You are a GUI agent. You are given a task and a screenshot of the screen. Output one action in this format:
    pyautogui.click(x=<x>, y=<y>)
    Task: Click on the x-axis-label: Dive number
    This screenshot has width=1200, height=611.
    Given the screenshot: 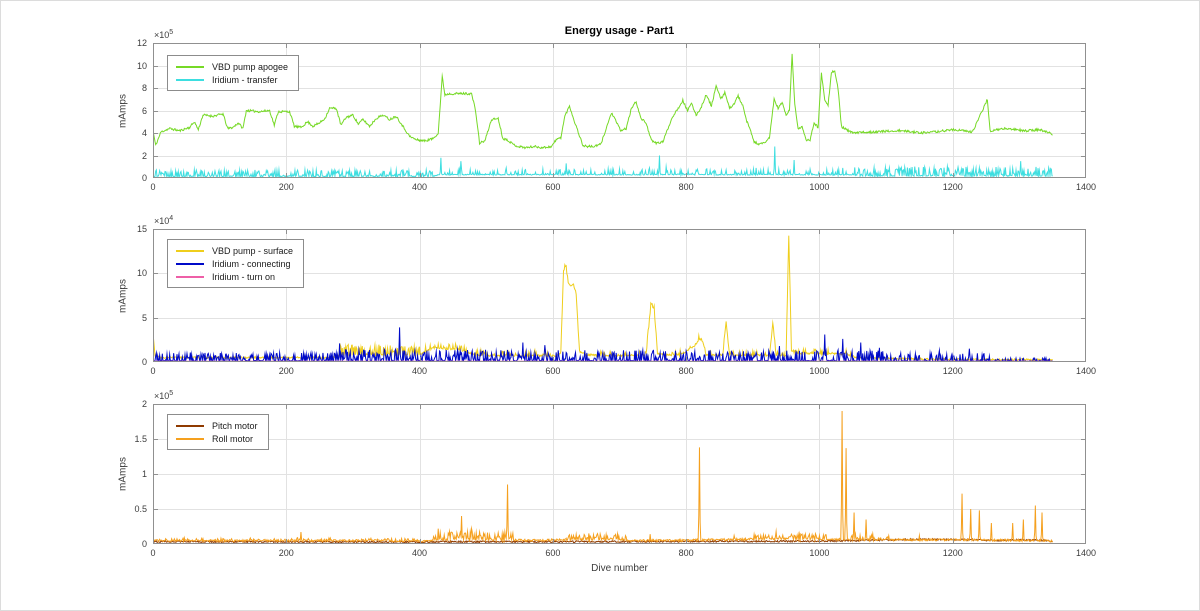 What is the action you would take?
    pyautogui.click(x=619, y=568)
    